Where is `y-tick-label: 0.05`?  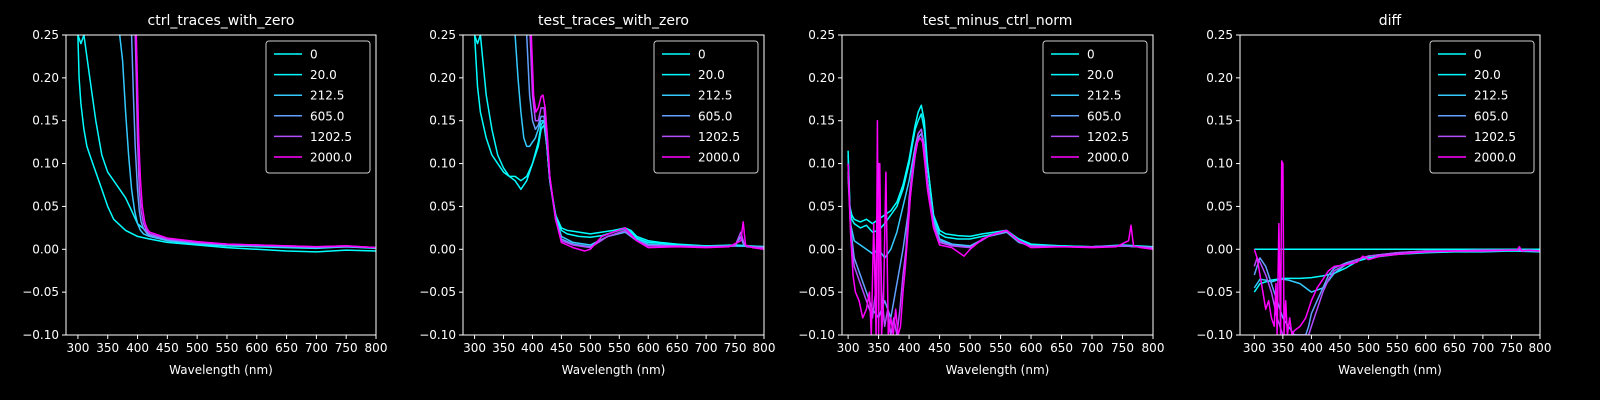 y-tick-label: 0.05 is located at coordinates (45, 206).